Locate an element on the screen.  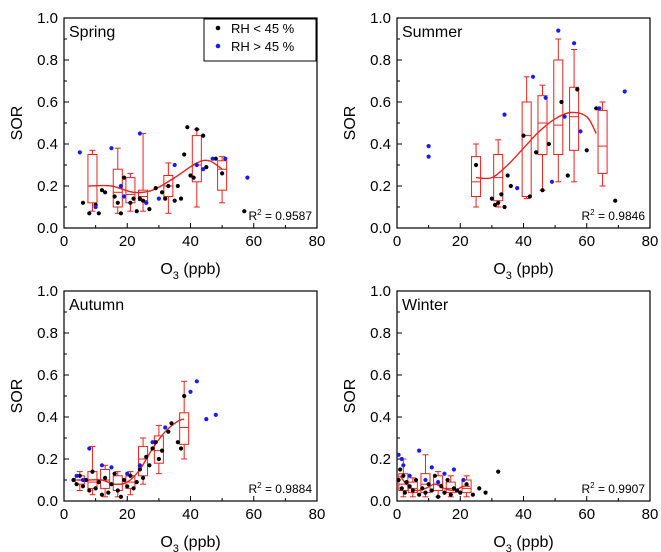
x-tick-label: 0 is located at coordinates (397, 241).